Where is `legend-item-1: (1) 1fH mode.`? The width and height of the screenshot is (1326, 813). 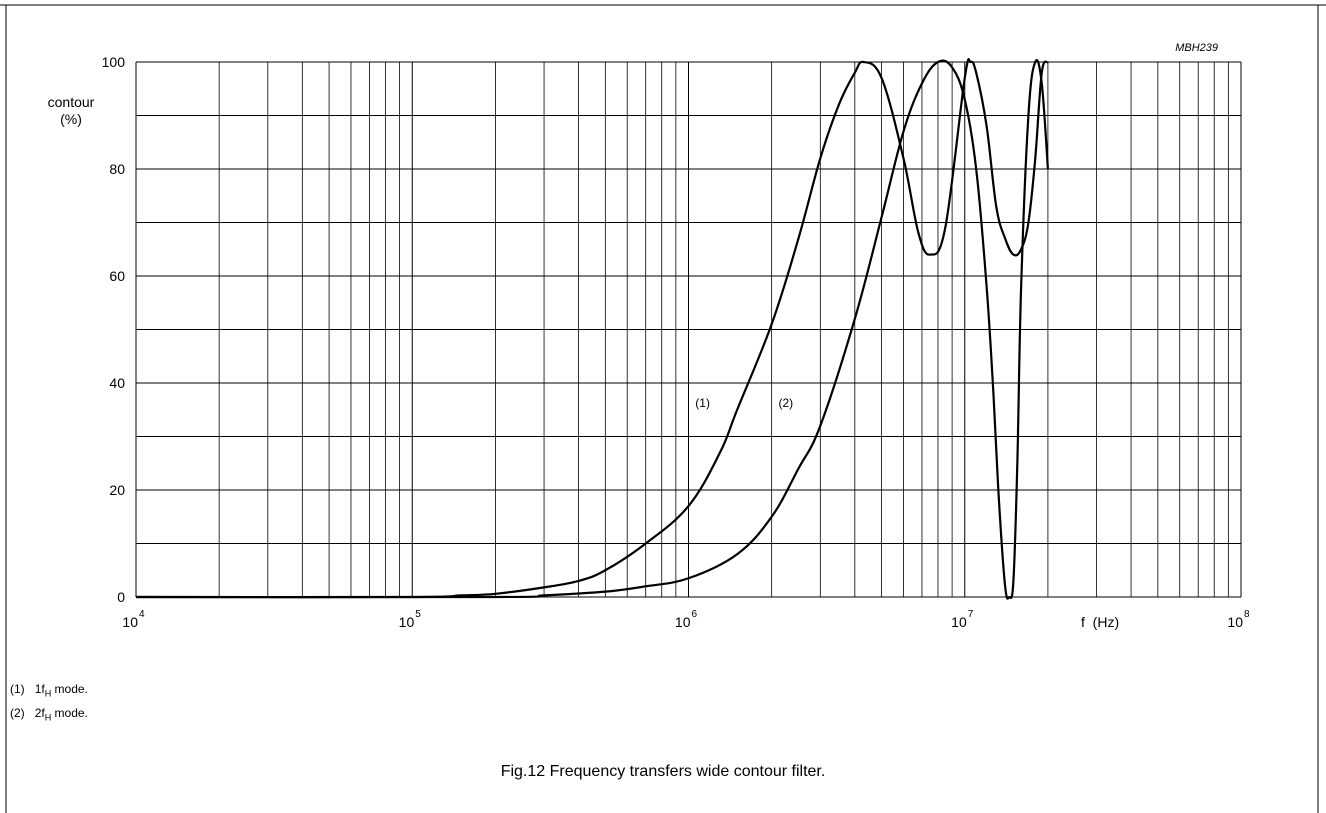 legend-item-1: (1) 1fH mode. is located at coordinates (49, 690).